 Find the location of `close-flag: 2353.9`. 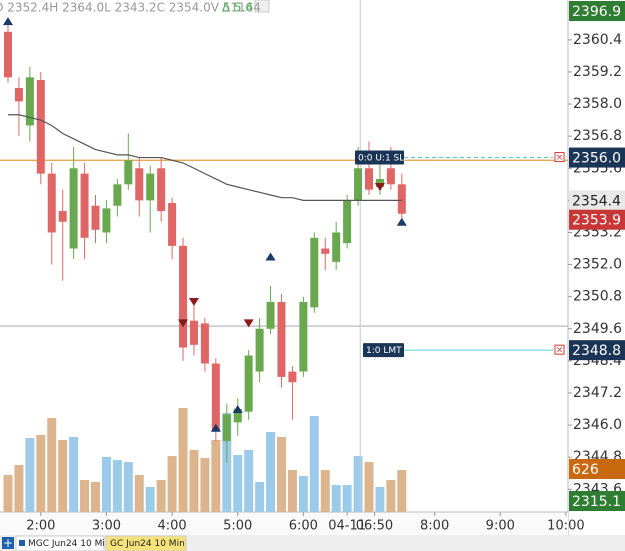

close-flag: 2353.9 is located at coordinates (596, 221).